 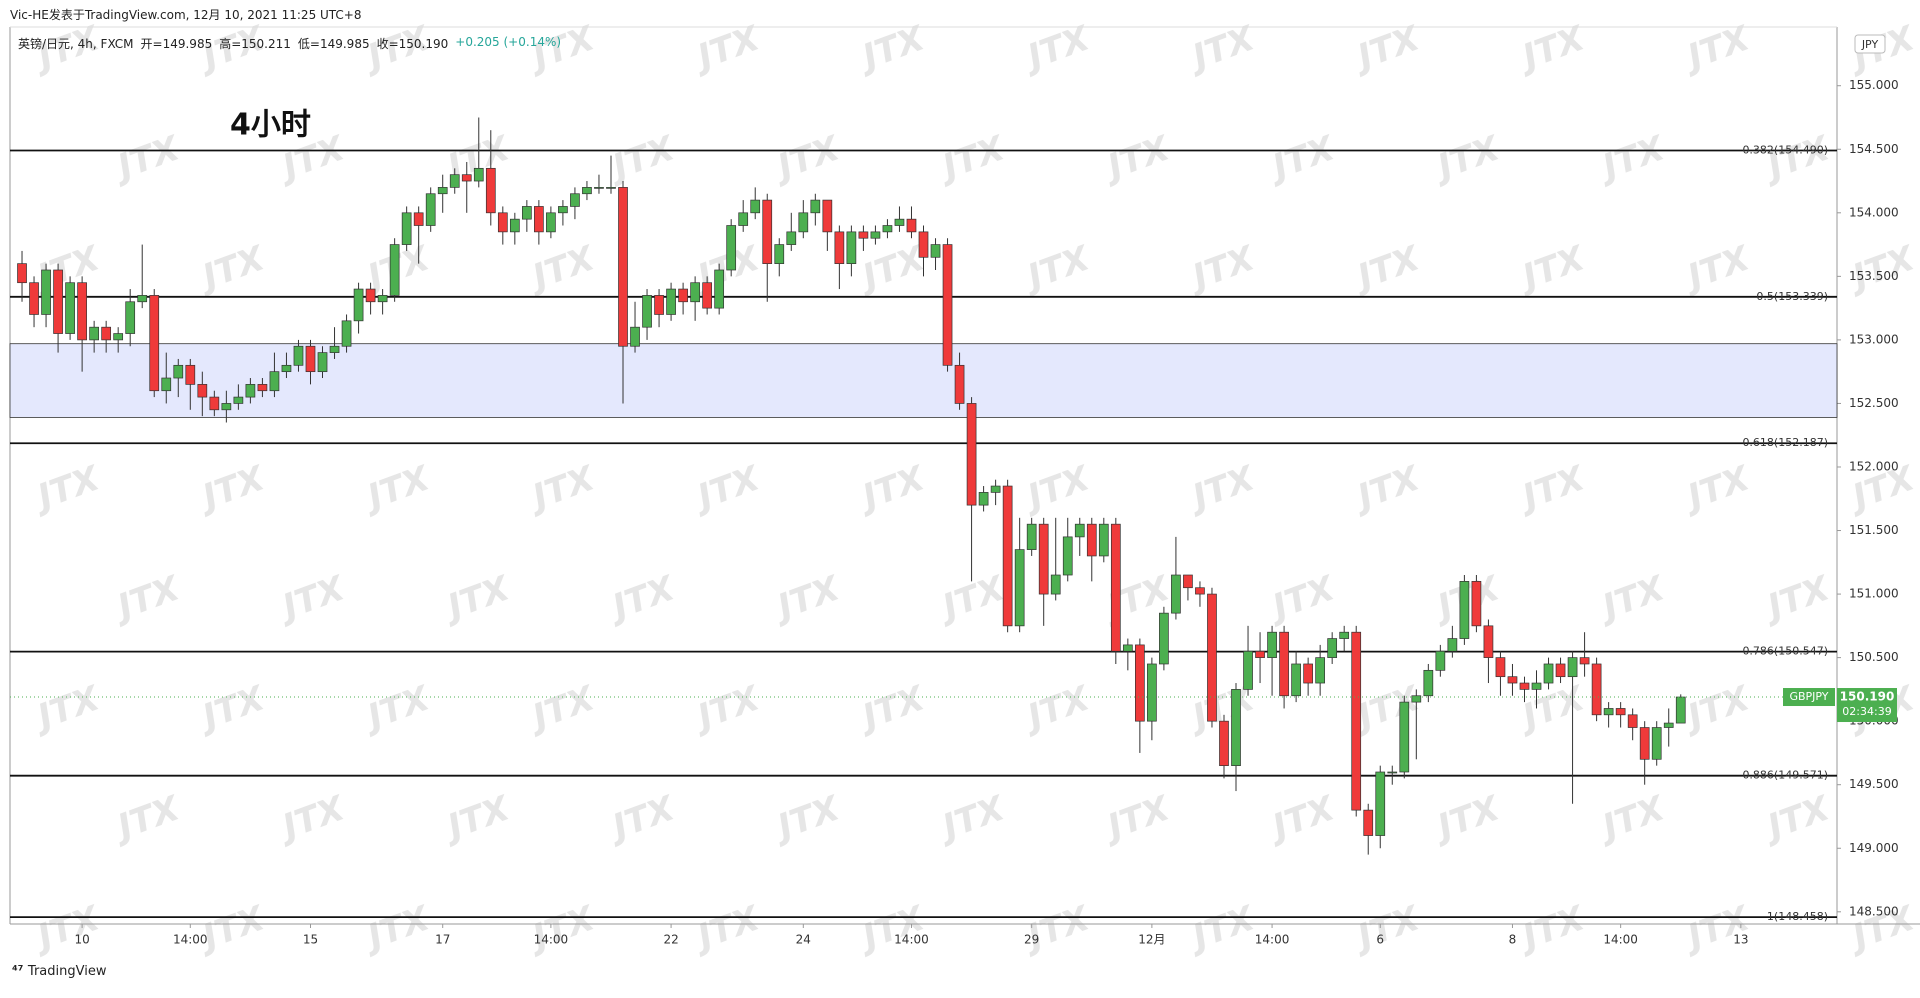 I want to click on x-tick-label: 12月, so click(x=1151, y=940).